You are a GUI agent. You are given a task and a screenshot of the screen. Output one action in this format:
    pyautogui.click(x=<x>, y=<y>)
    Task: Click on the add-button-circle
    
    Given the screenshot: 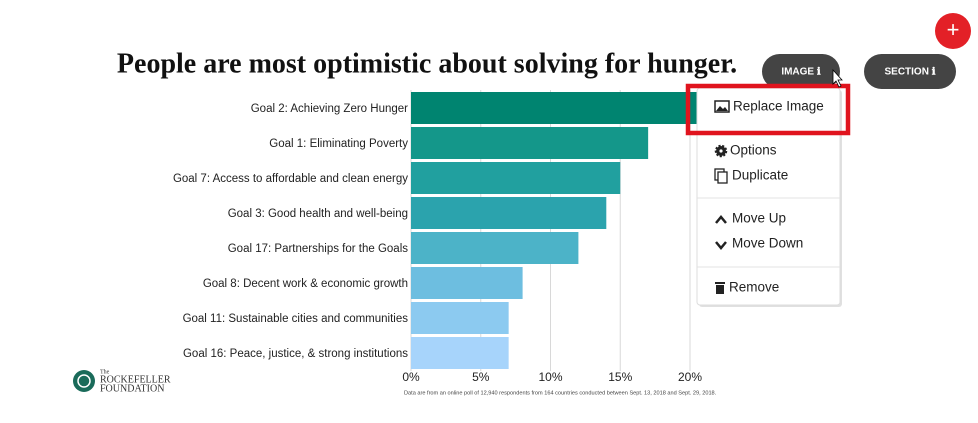 What is the action you would take?
    pyautogui.click(x=953, y=31)
    